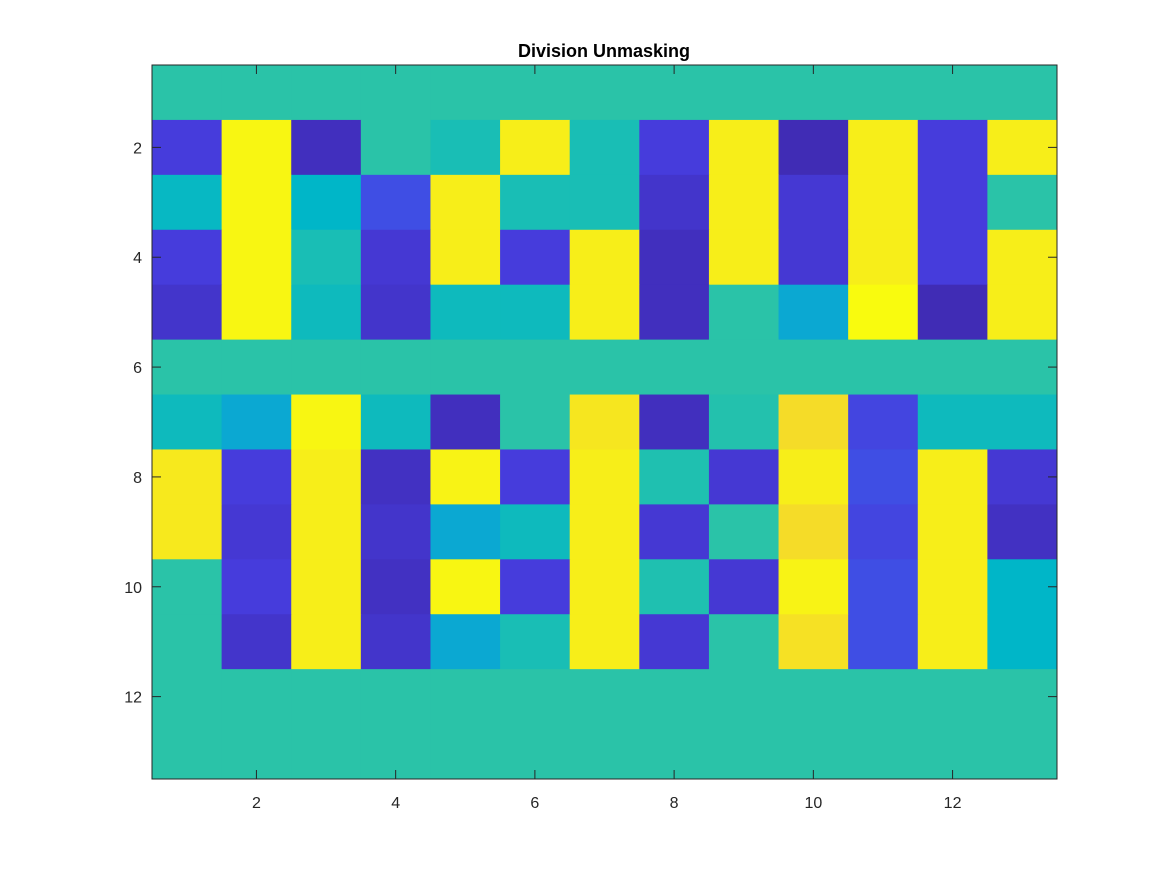  Describe the element at coordinates (137, 148) in the screenshot. I see `y-tick-label: 2` at that location.